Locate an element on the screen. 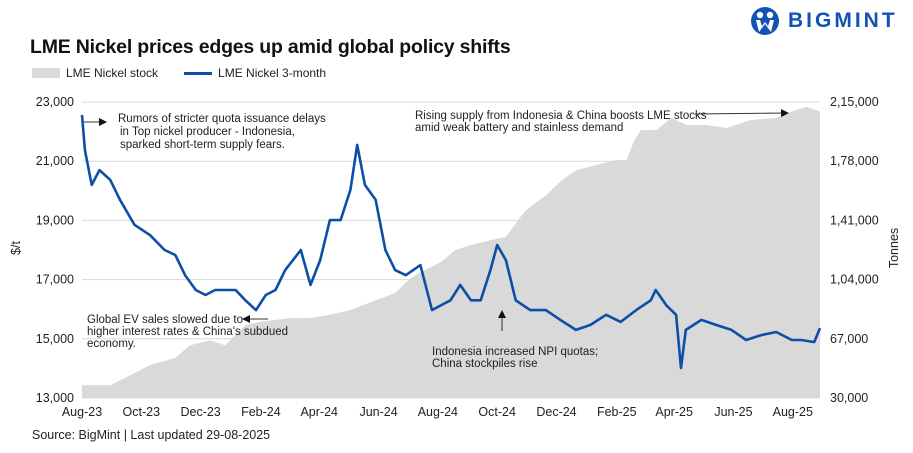 The height and width of the screenshot is (453, 913). bigmint-logo: BIGMINT is located at coordinates (824, 21).